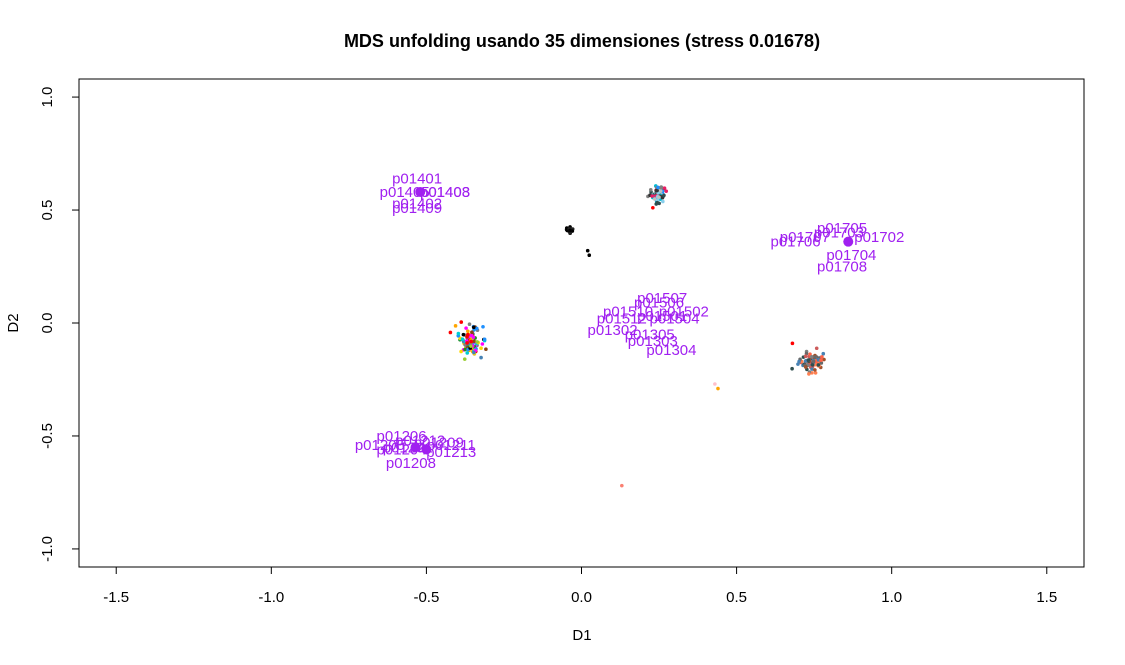 This screenshot has width=1125, height=665. What do you see at coordinates (842, 228) in the screenshot?
I see `point-label: p01705` at bounding box center [842, 228].